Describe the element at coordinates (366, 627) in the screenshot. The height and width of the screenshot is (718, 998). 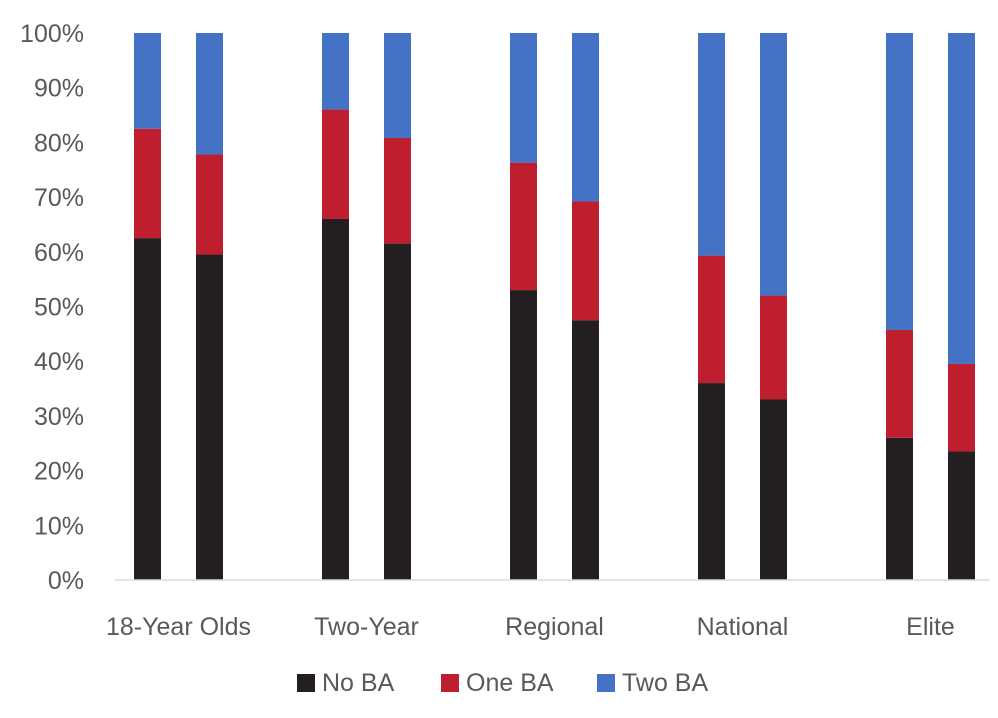
I see `x-tick-label: Two-Year` at that location.